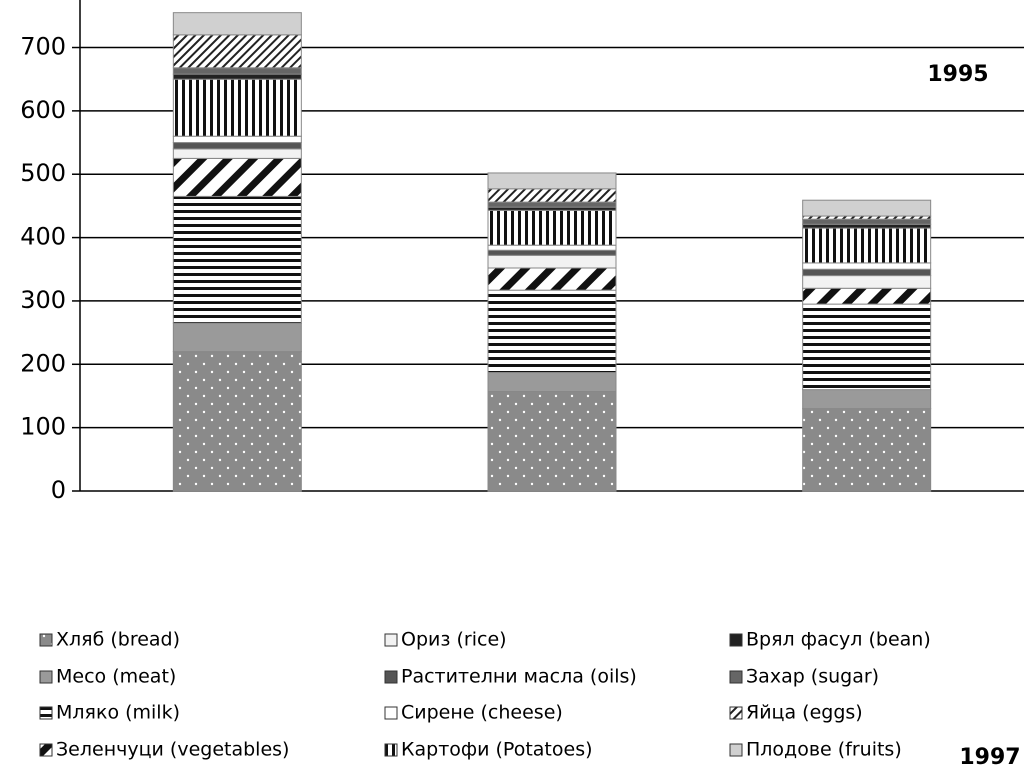 This screenshot has width=1024, height=772. What do you see at coordinates (43, 237) in the screenshot?
I see `y-tick-label: 400` at bounding box center [43, 237].